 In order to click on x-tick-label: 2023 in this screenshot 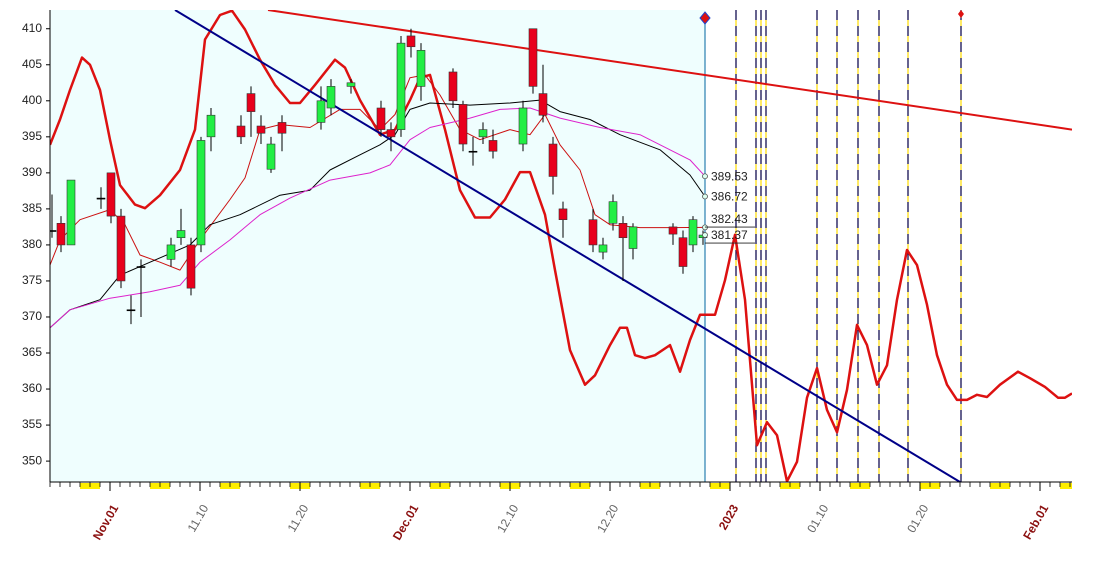, I will do `click(729, 517)`.